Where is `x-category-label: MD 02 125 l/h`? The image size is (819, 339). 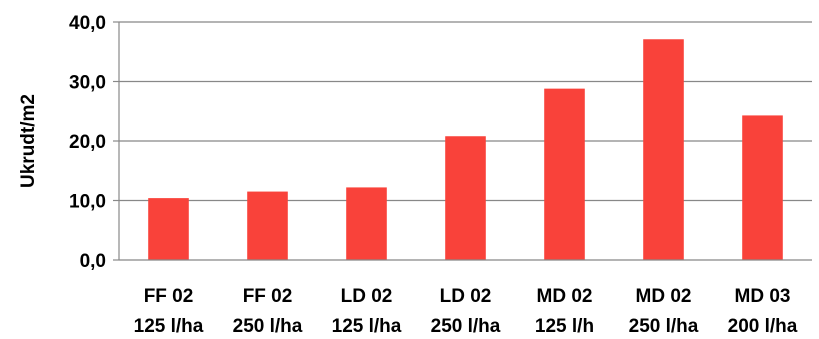 x-category-label: MD 02 125 l/h is located at coordinates (564, 311).